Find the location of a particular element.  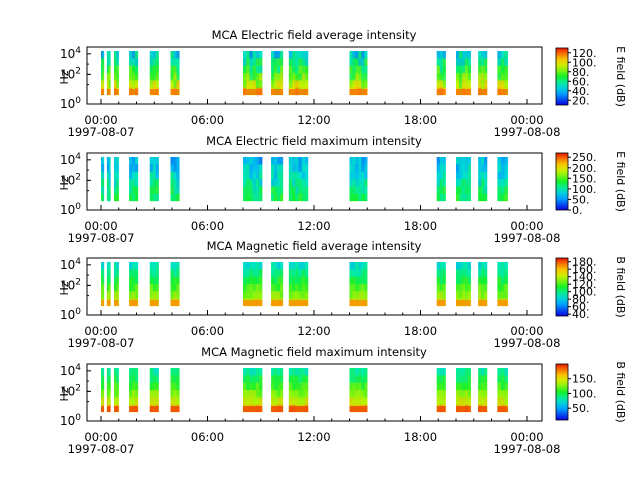

colorbar-tick-label: 200. is located at coordinates (584, 168).